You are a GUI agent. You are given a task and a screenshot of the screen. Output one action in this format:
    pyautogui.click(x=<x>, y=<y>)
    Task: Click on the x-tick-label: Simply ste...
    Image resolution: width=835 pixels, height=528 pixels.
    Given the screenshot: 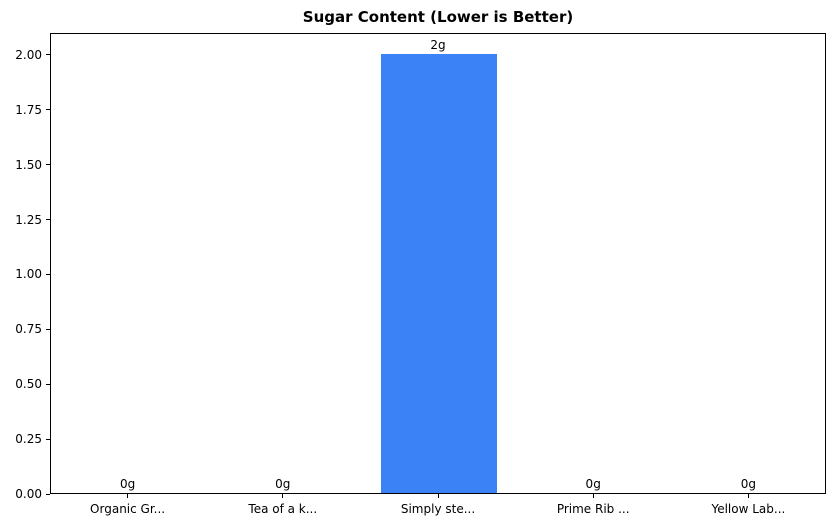 What is the action you would take?
    pyautogui.click(x=438, y=509)
    